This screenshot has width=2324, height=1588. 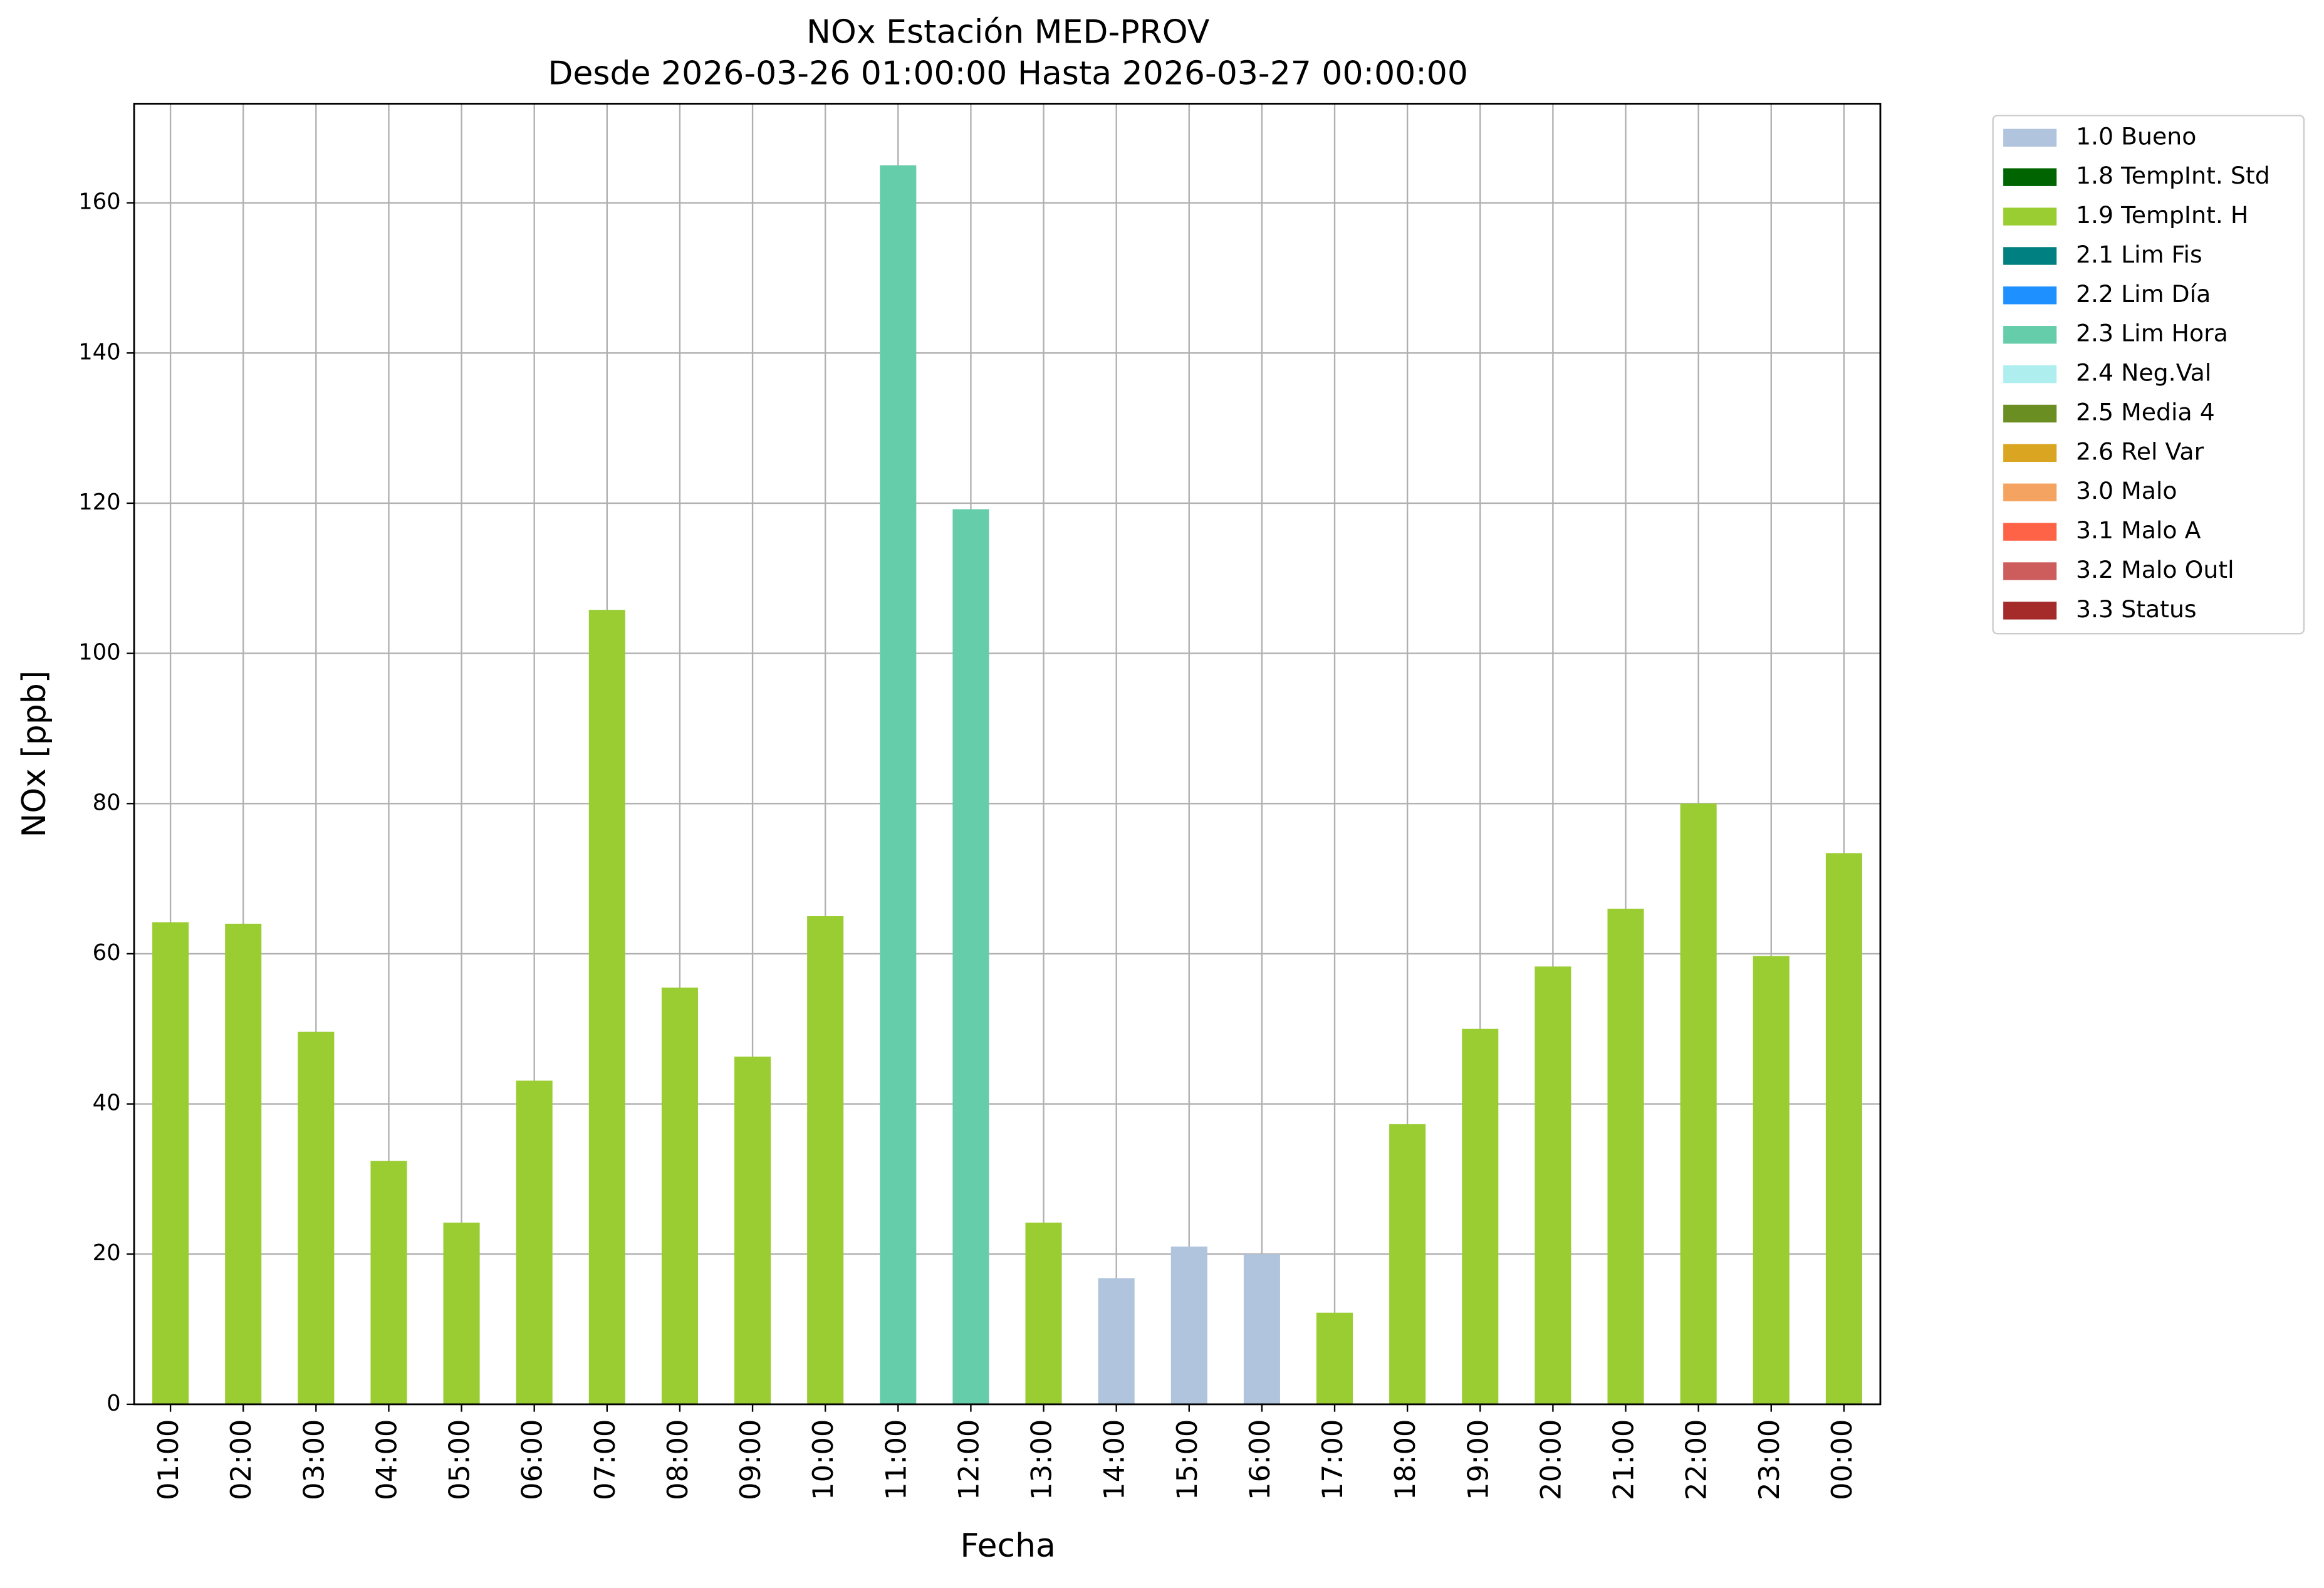 I want to click on x-tick-label: 10:00, so click(x=823, y=1460).